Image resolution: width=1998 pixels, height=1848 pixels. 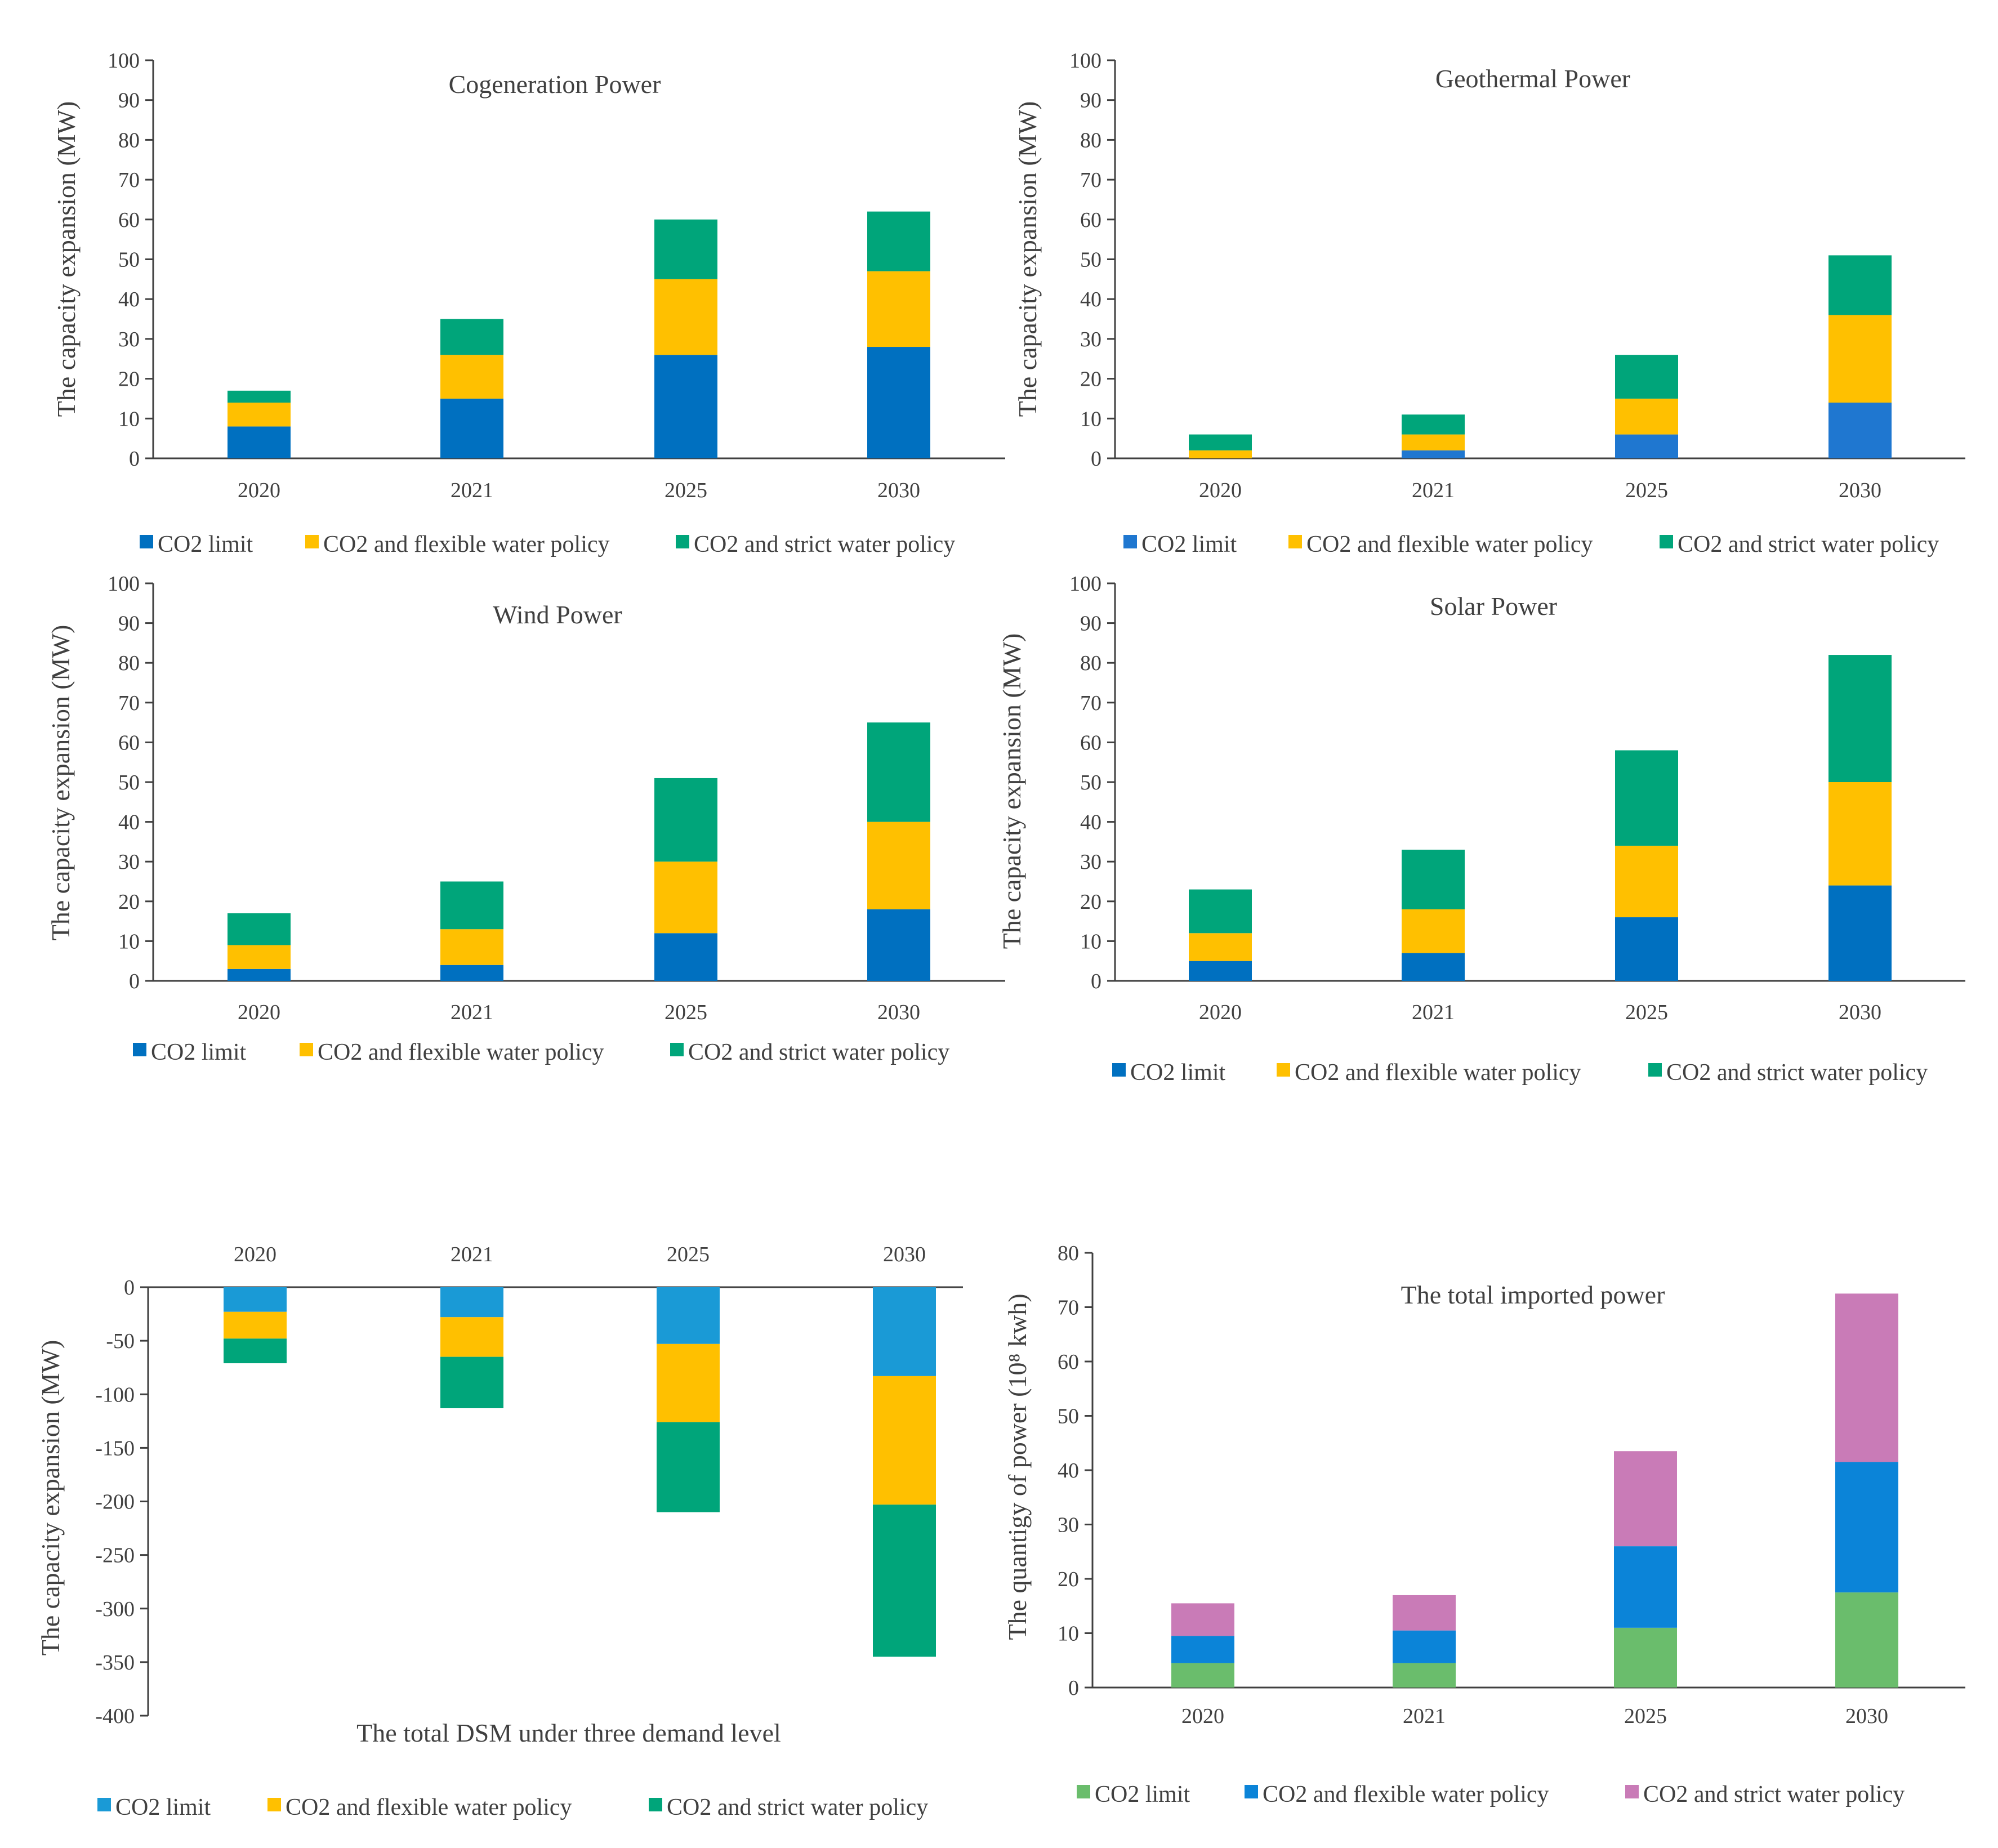 I want to click on legend-label-series-2: CO2 and flexible water policy, so click(x=429, y=1808).